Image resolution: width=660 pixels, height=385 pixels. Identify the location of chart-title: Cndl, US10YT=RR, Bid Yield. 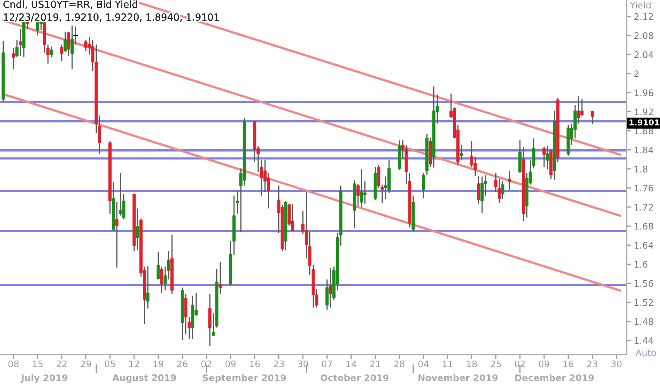
(71, 5).